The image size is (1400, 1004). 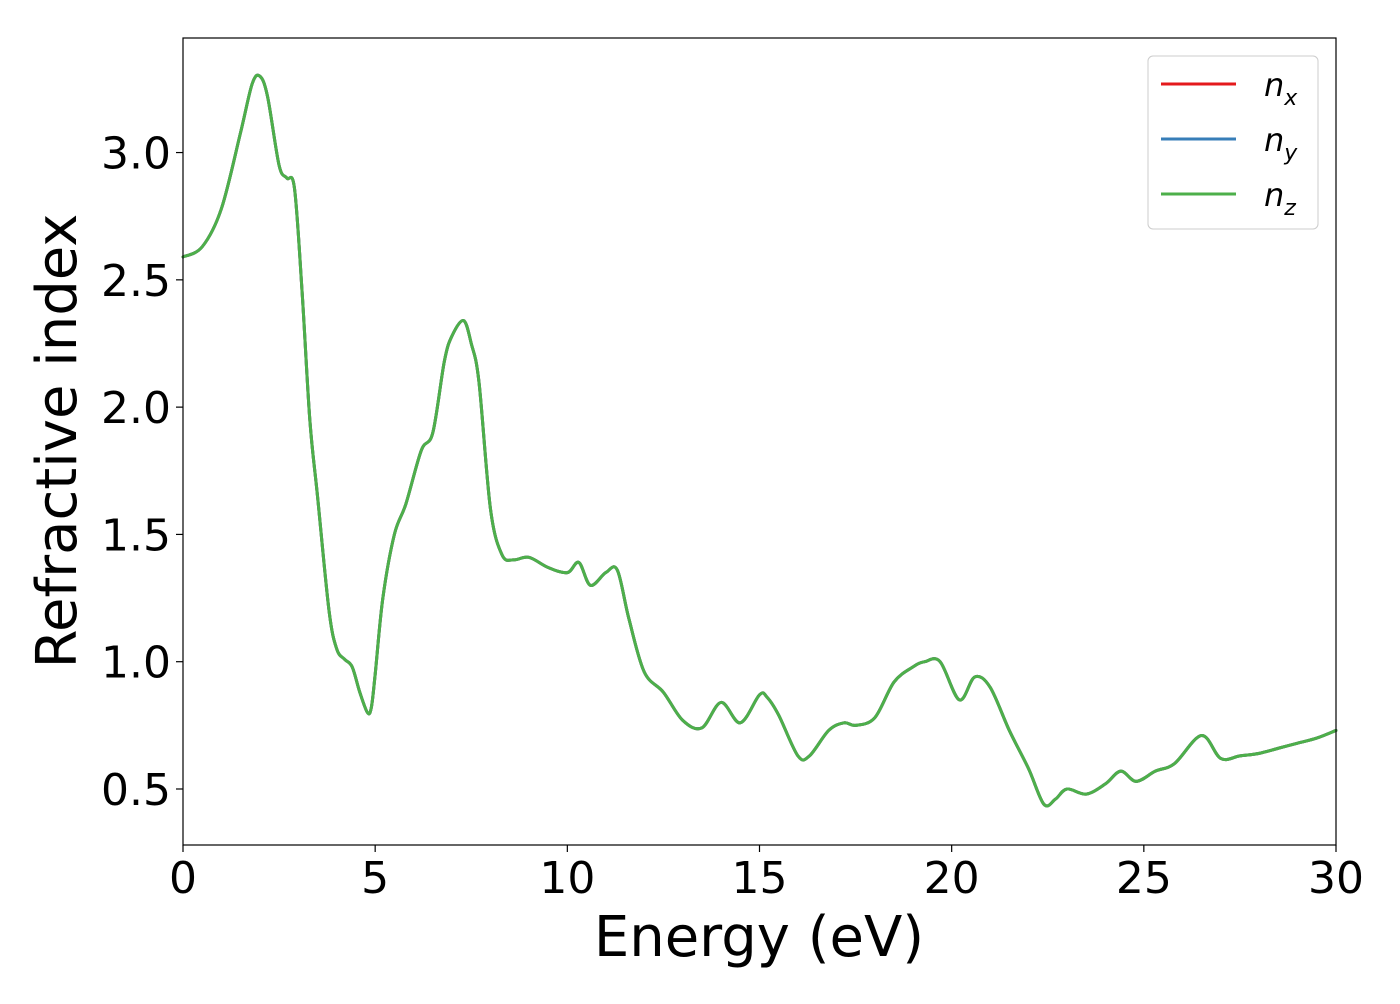 What do you see at coordinates (952, 878) in the screenshot?
I see `x-tick-label: 20` at bounding box center [952, 878].